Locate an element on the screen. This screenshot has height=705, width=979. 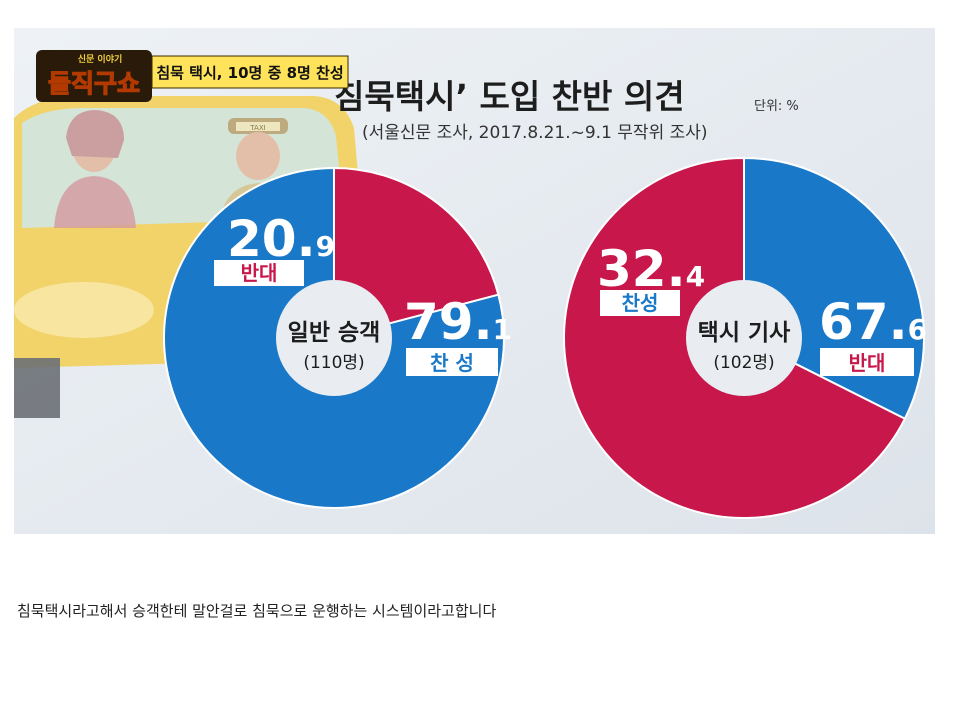
logo-small-text: 신문 이야기 is located at coordinates (100, 59).